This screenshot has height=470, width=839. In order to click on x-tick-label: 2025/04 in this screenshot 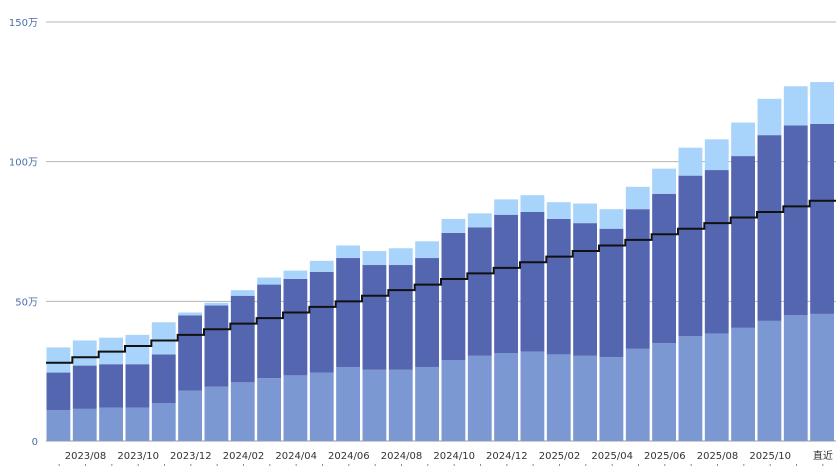, I will do `click(612, 456)`.